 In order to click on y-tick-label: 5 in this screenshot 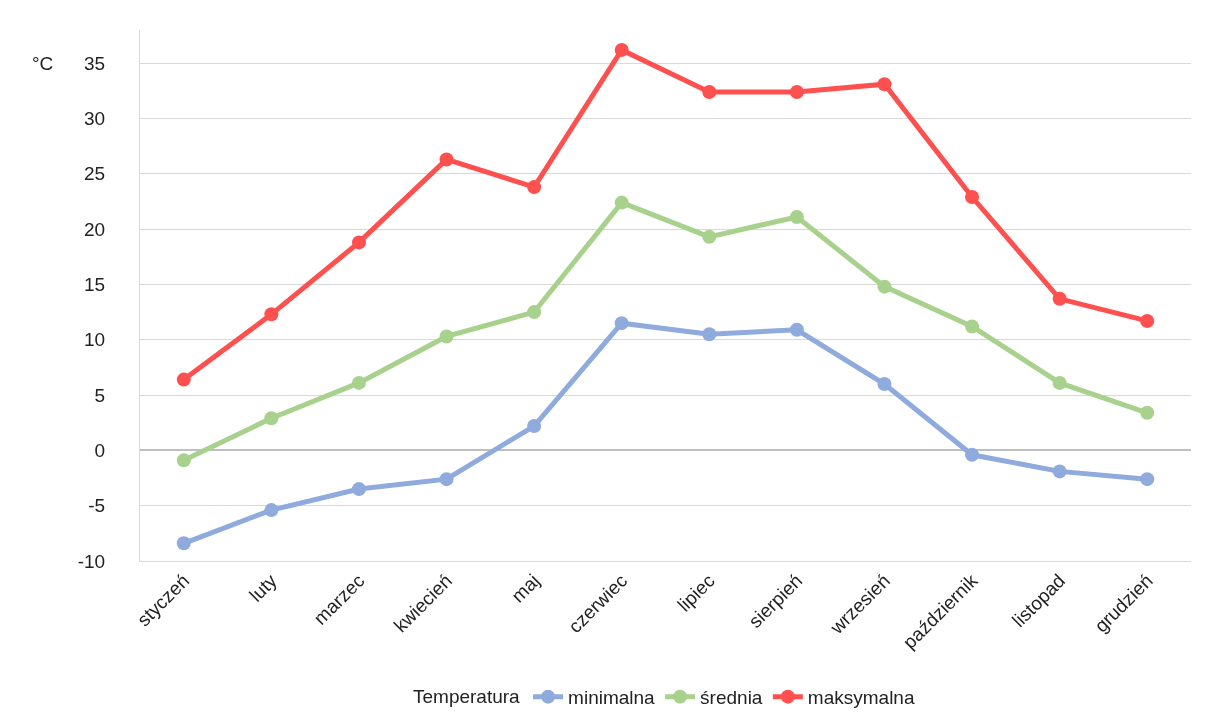, I will do `click(100, 395)`.